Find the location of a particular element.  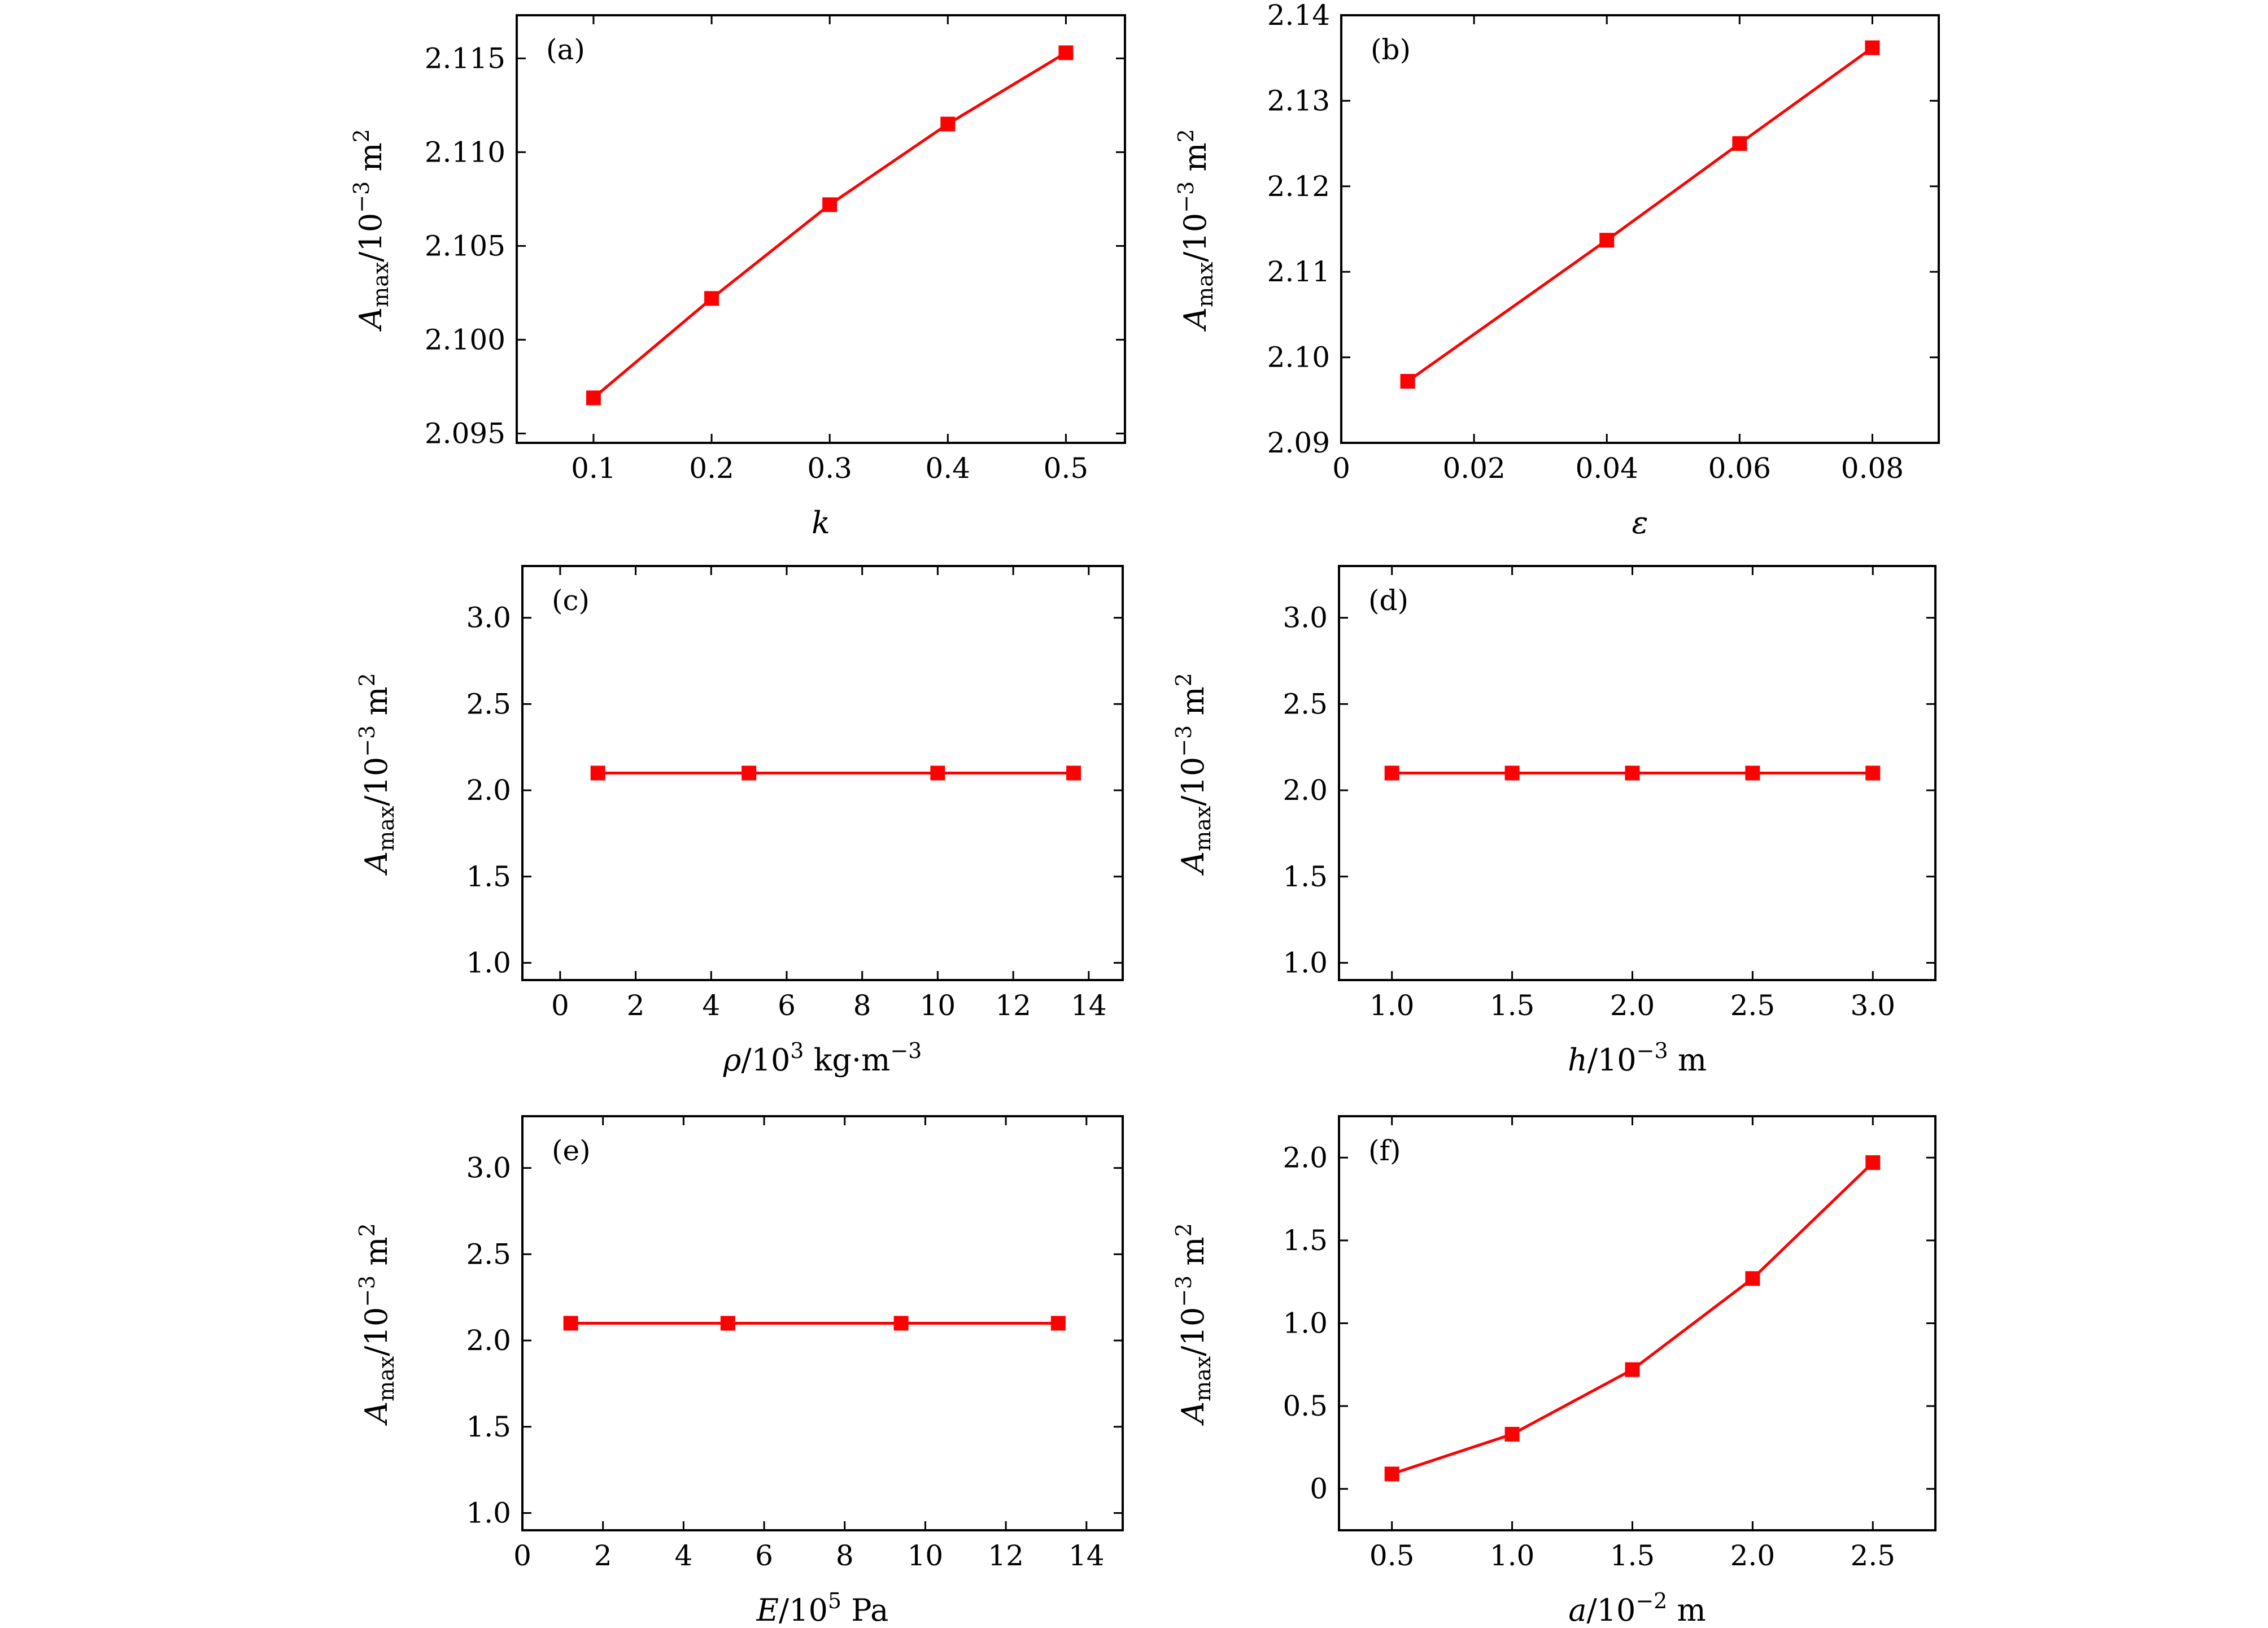

x-tick-label: 0.06 is located at coordinates (1740, 468).